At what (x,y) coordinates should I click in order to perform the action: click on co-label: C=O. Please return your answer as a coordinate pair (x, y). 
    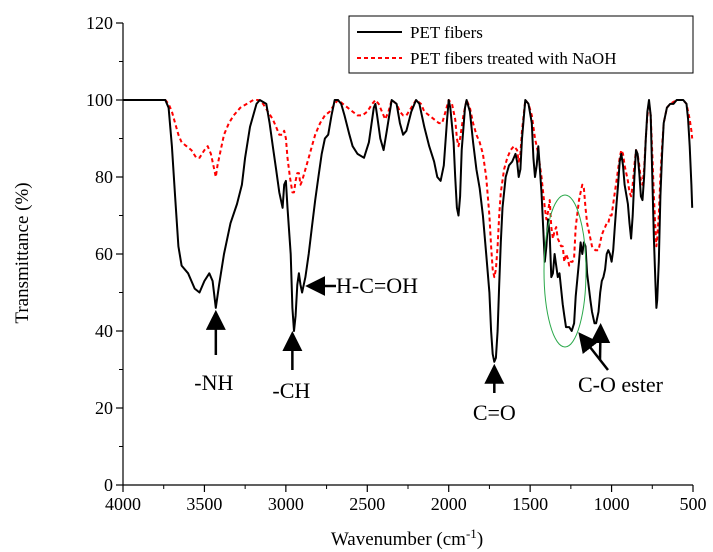
    Looking at the image, I should click on (494, 412).